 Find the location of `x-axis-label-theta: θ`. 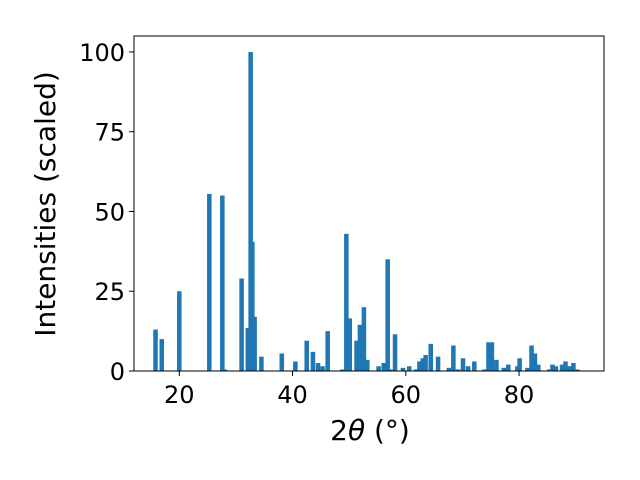

x-axis-label-theta: θ is located at coordinates (356, 430).